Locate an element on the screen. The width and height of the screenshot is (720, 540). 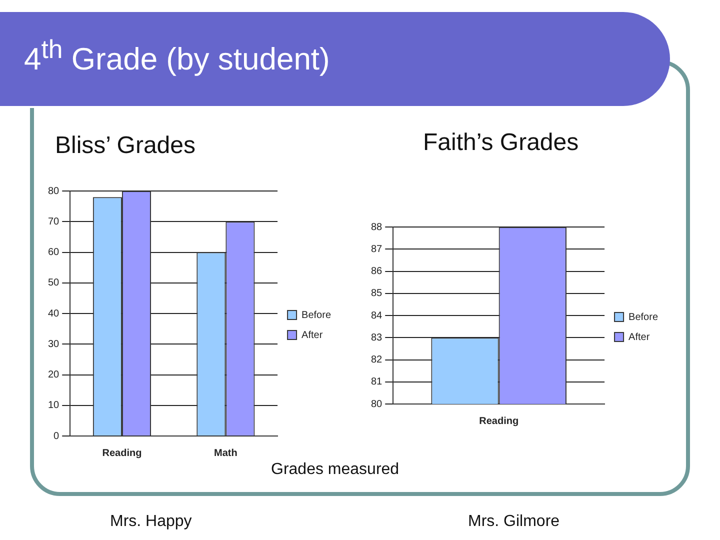
y-tick-label: 85 is located at coordinates (377, 294).